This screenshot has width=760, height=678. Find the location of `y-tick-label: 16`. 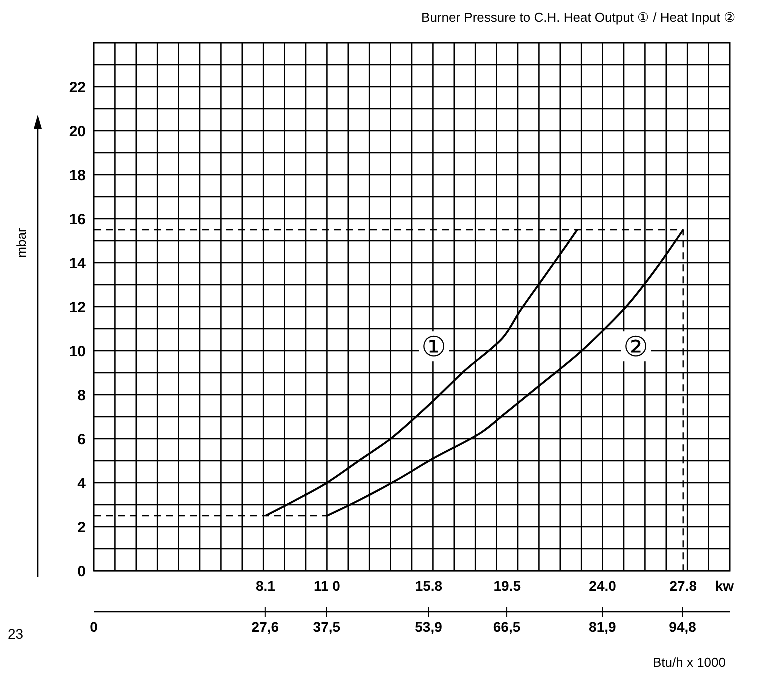

y-tick-label: 16 is located at coordinates (77, 219).